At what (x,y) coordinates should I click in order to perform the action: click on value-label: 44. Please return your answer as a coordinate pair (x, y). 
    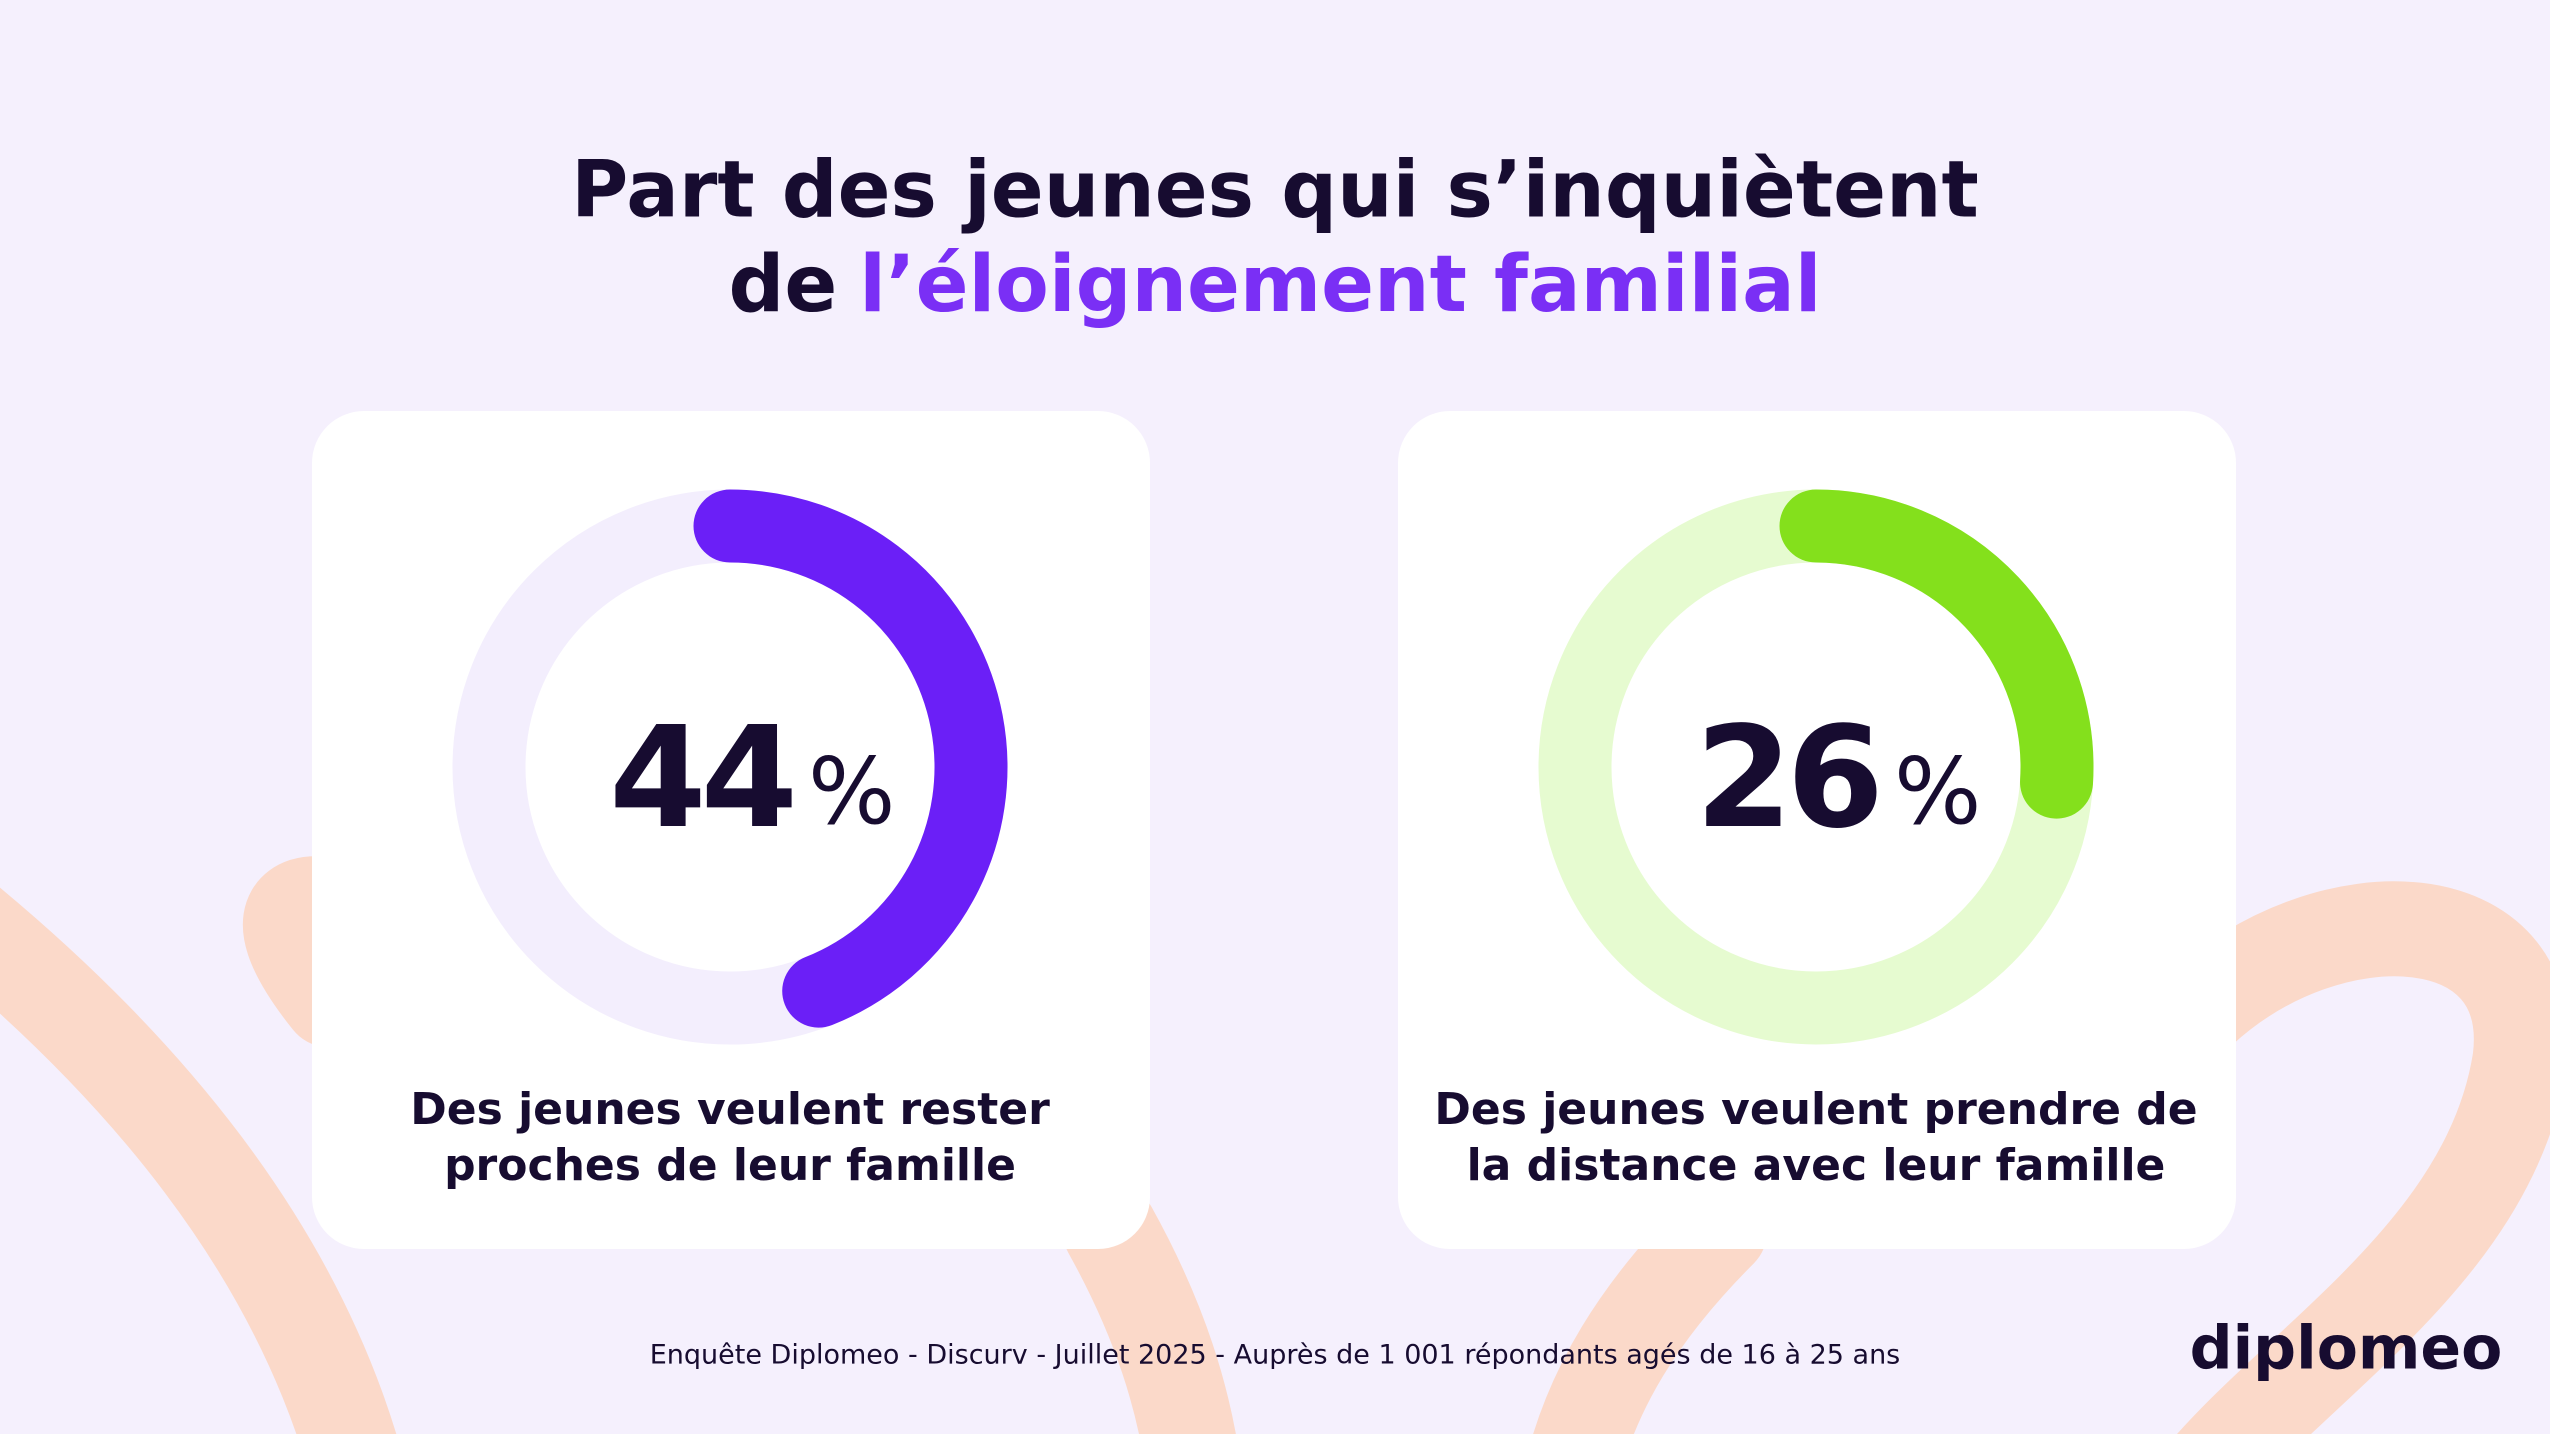
    Looking at the image, I should click on (700, 778).